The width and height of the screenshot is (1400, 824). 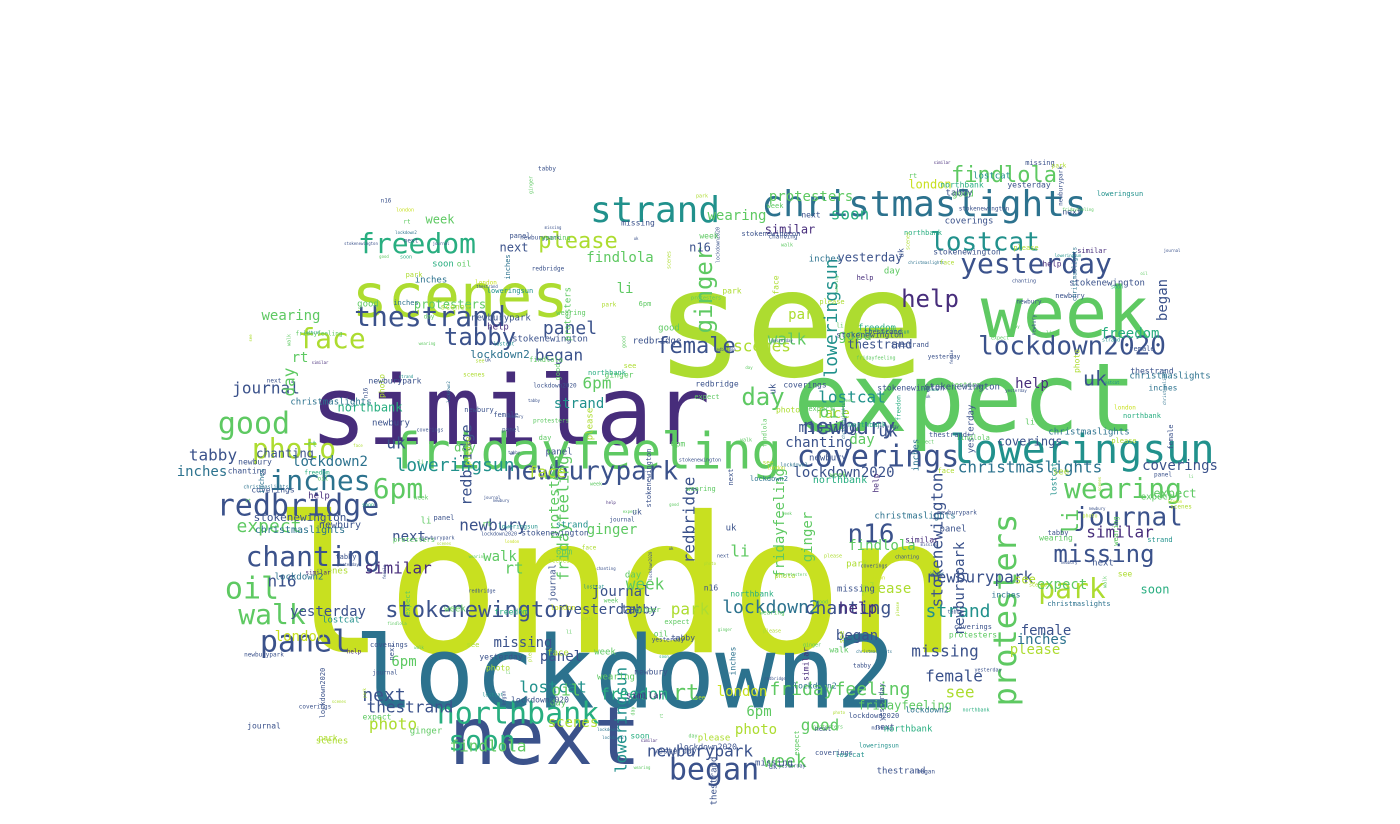 What do you see at coordinates (441, 220) in the screenshot?
I see `word-week-small: week` at bounding box center [441, 220].